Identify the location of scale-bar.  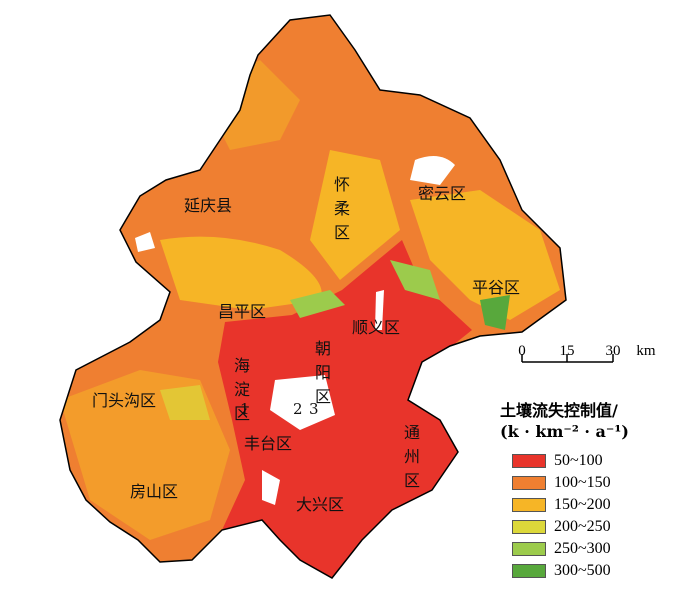
(567, 358).